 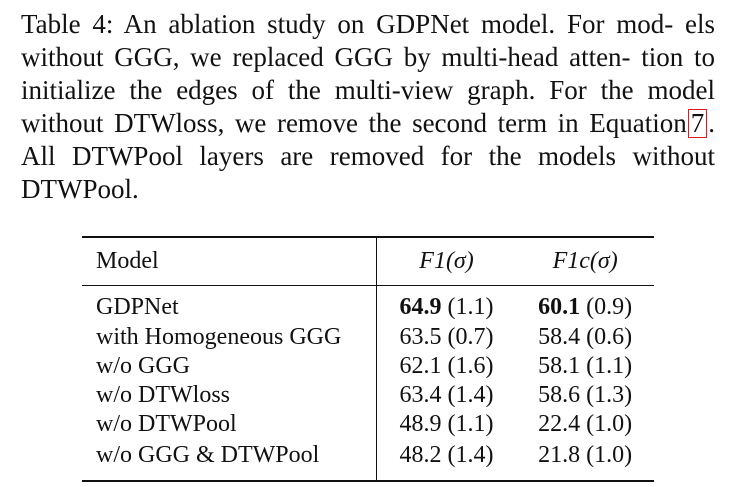 What do you see at coordinates (585, 460) in the screenshot?
I see `cell-f1c: 21.8 (1.0)` at bounding box center [585, 460].